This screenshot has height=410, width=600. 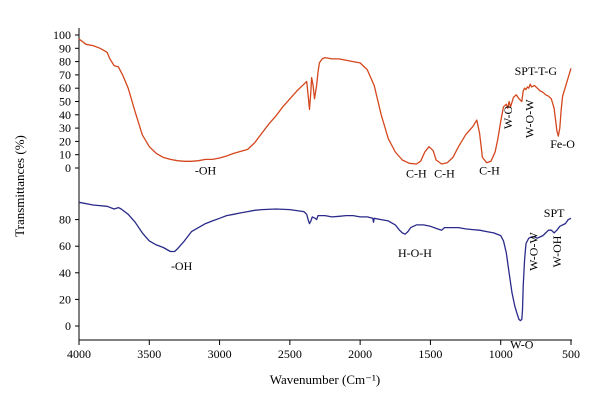 I want to click on upper-y-tick-label: 0, so click(x=68, y=168).